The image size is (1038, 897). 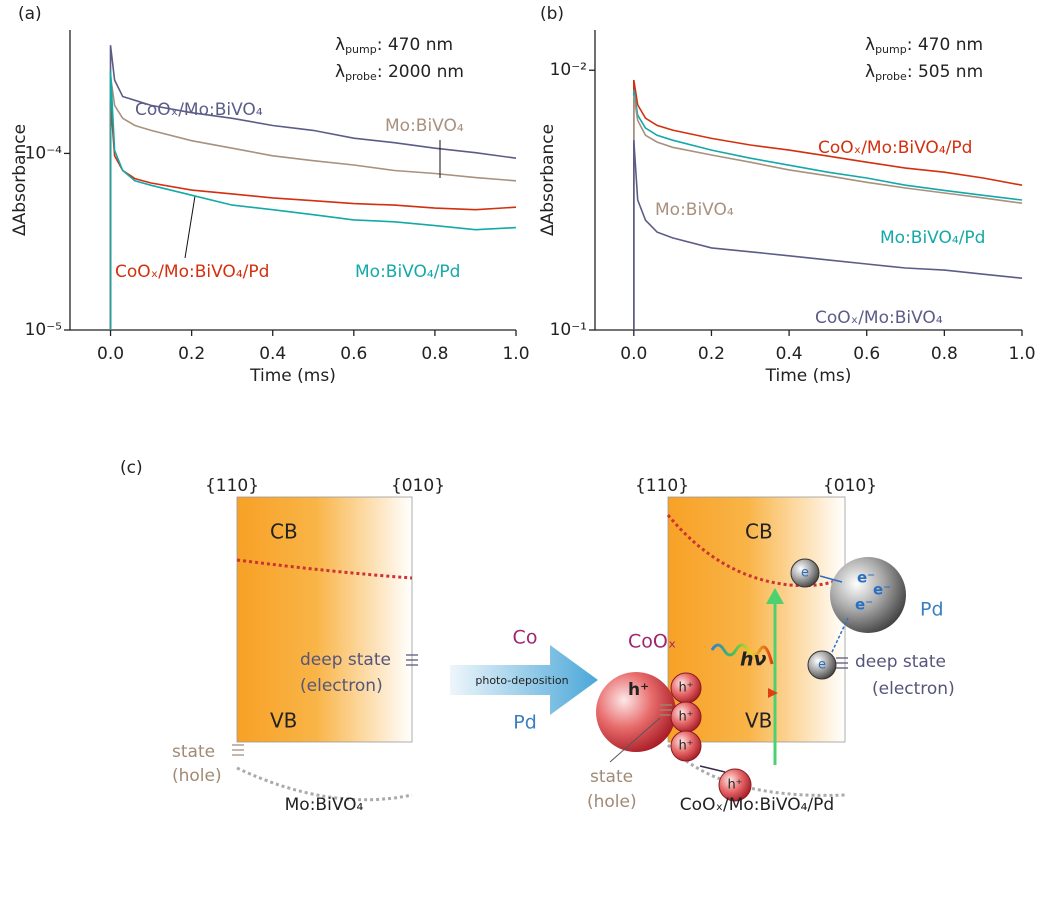 I want to click on arrow-label: Pd, so click(x=525, y=723).